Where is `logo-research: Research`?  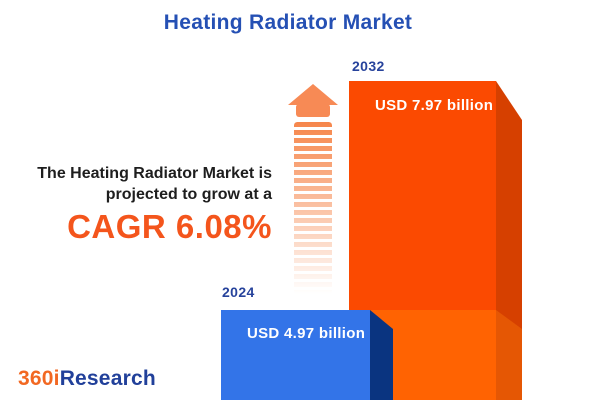
logo-research: Research is located at coordinates (107, 378).